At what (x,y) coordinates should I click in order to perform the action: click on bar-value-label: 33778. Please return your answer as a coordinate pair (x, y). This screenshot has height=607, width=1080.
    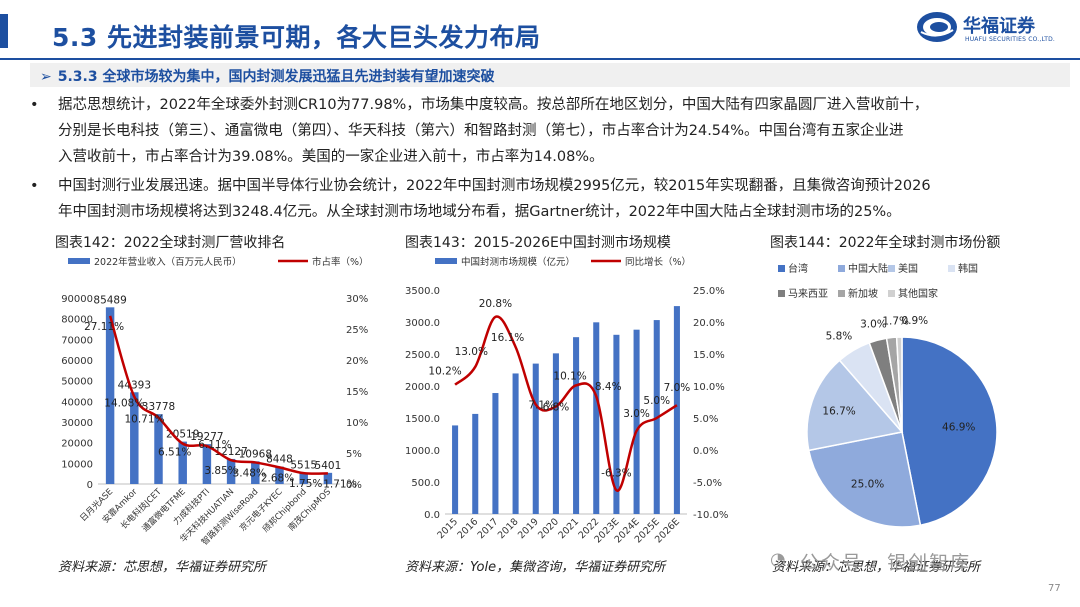
    Looking at the image, I should click on (158, 407).